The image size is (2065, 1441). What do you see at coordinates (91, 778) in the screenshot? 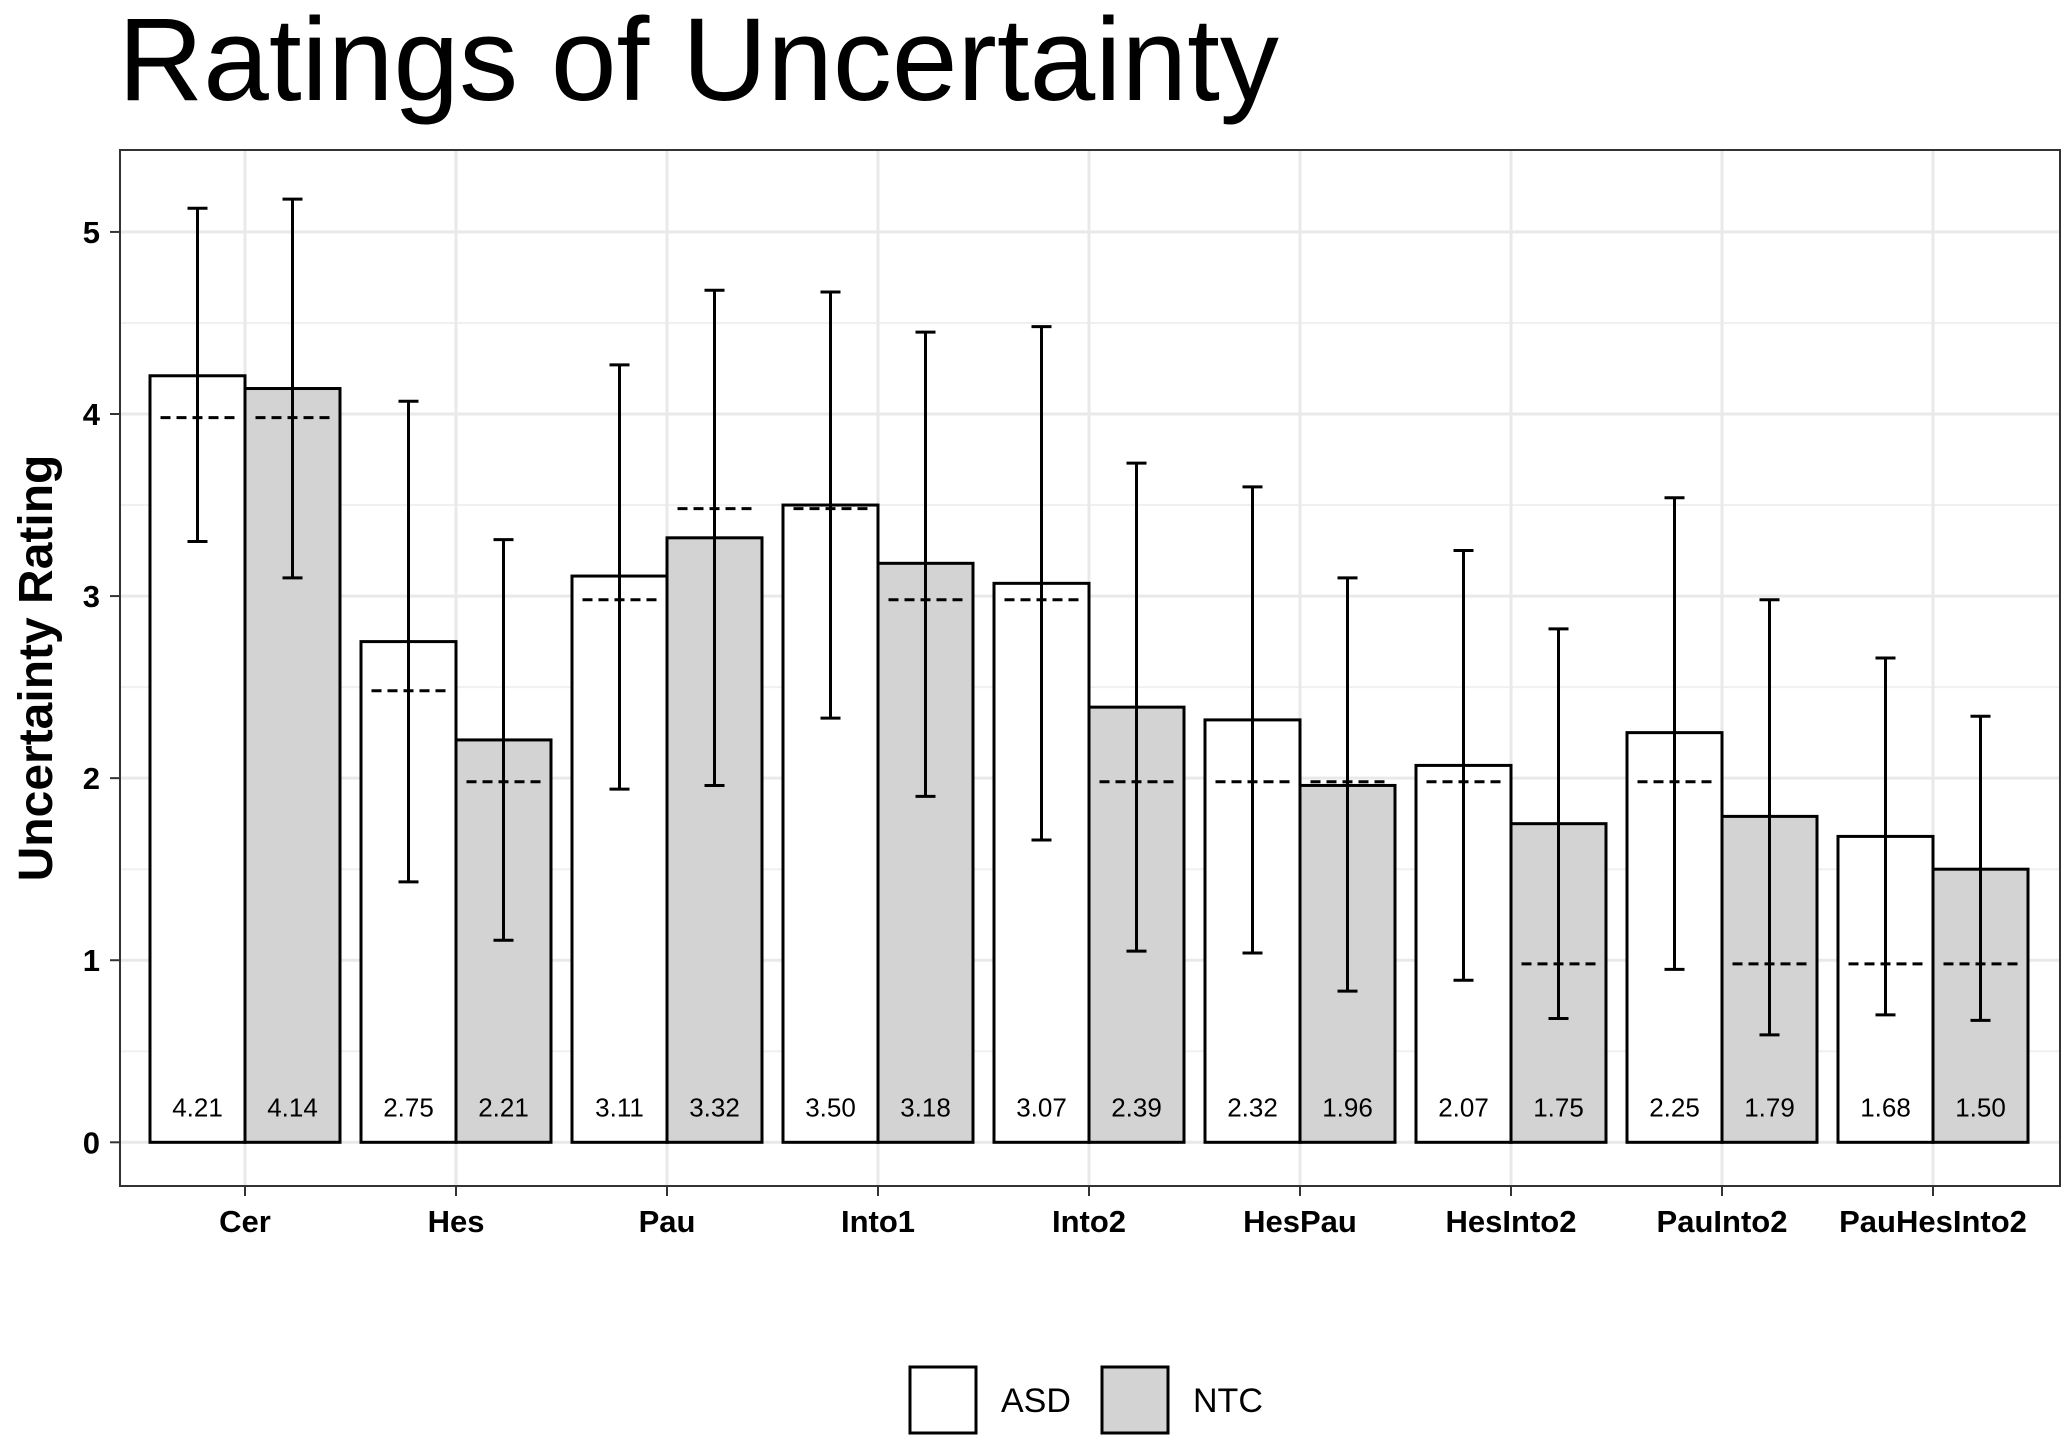
I see `y-tick-label: 2` at bounding box center [91, 778].